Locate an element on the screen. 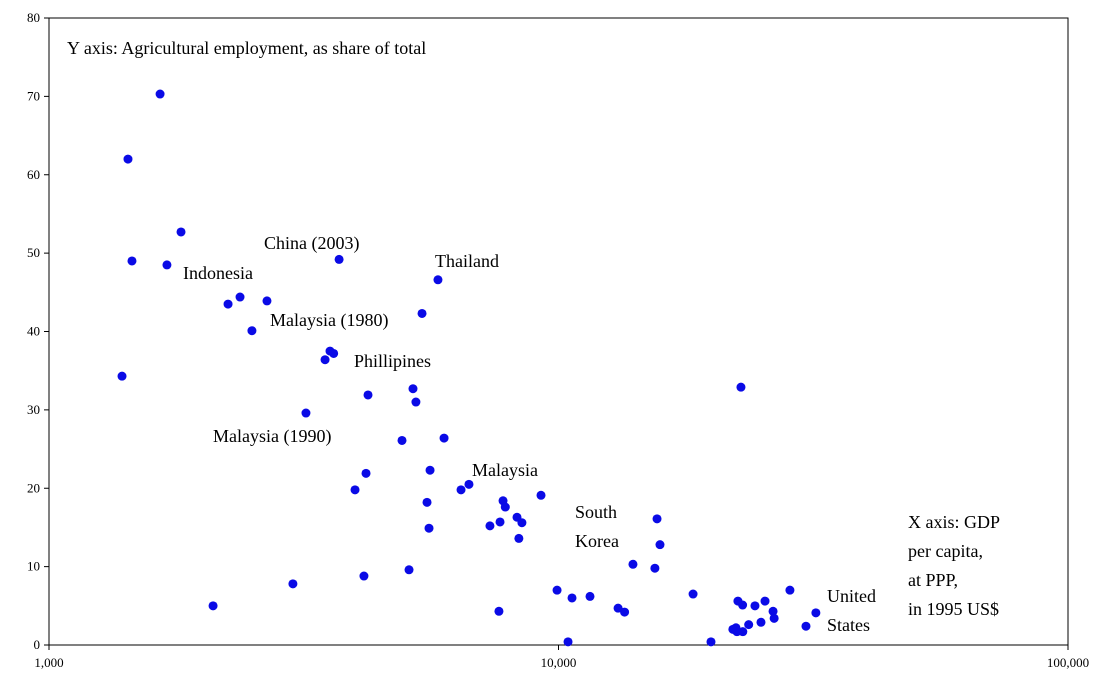  annotation: Korea is located at coordinates (597, 541).